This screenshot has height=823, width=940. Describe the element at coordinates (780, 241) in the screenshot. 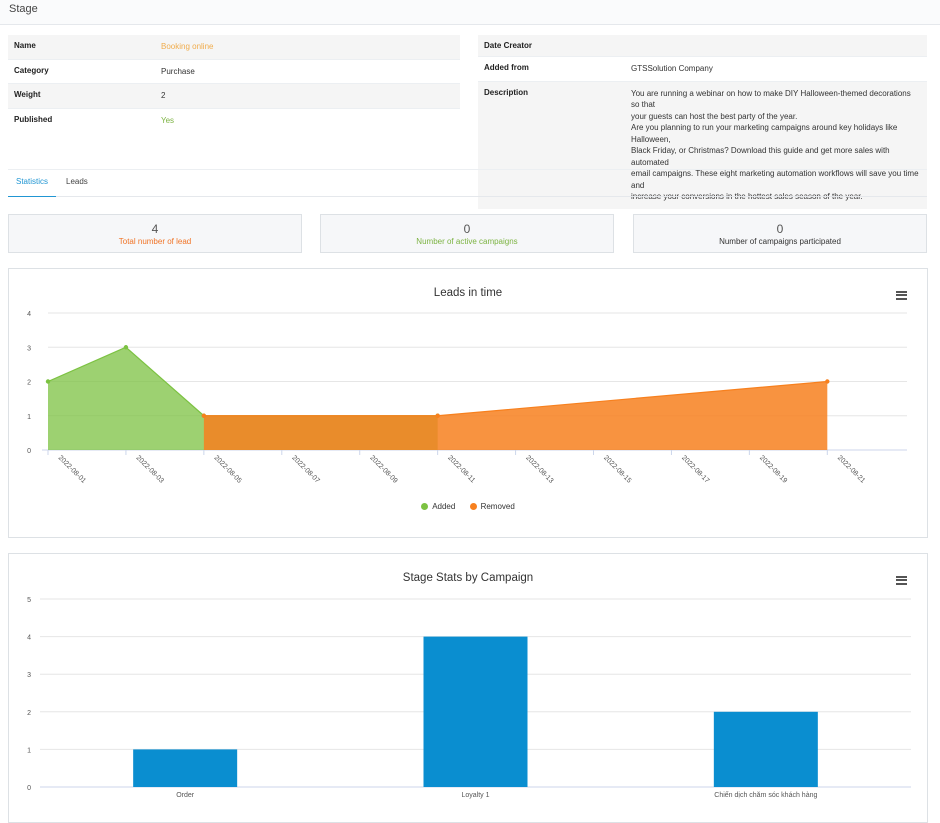

I see `stat-label: Number of campaigns participated` at that location.